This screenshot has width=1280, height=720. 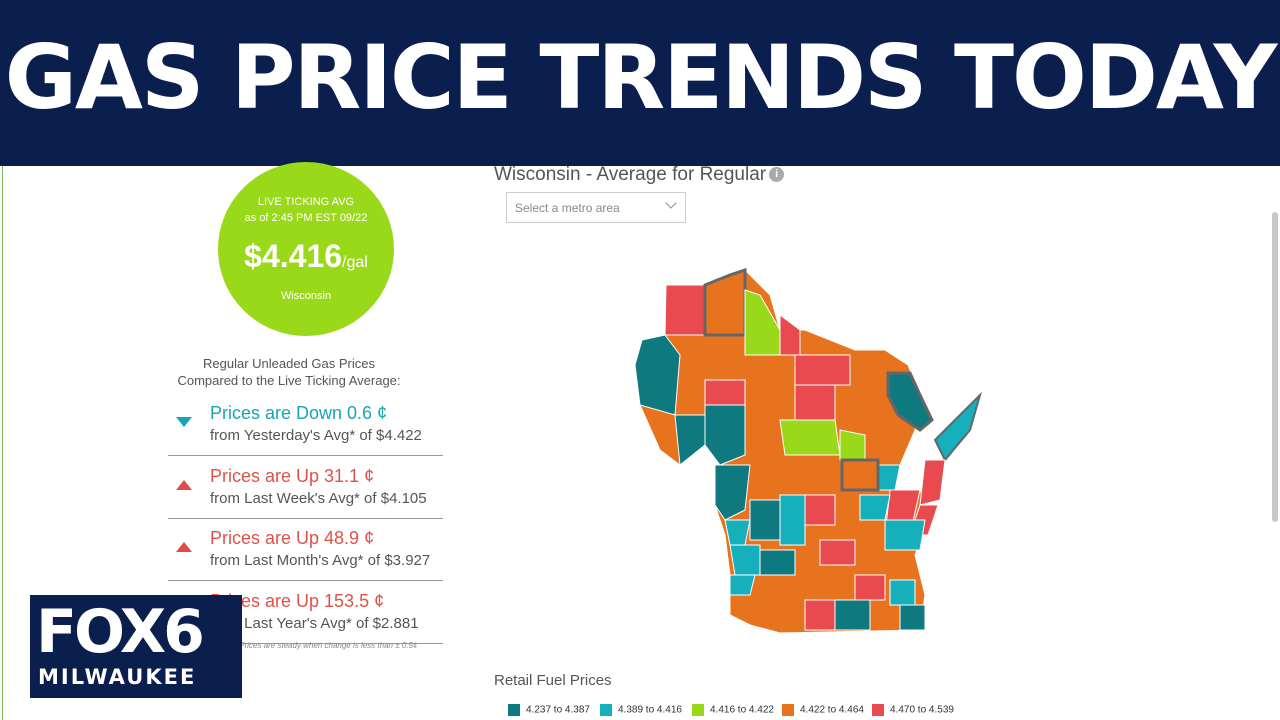 What do you see at coordinates (320, 560) in the screenshot?
I see `comparison-detail: from Last Month's Avg* of $3.927` at bounding box center [320, 560].